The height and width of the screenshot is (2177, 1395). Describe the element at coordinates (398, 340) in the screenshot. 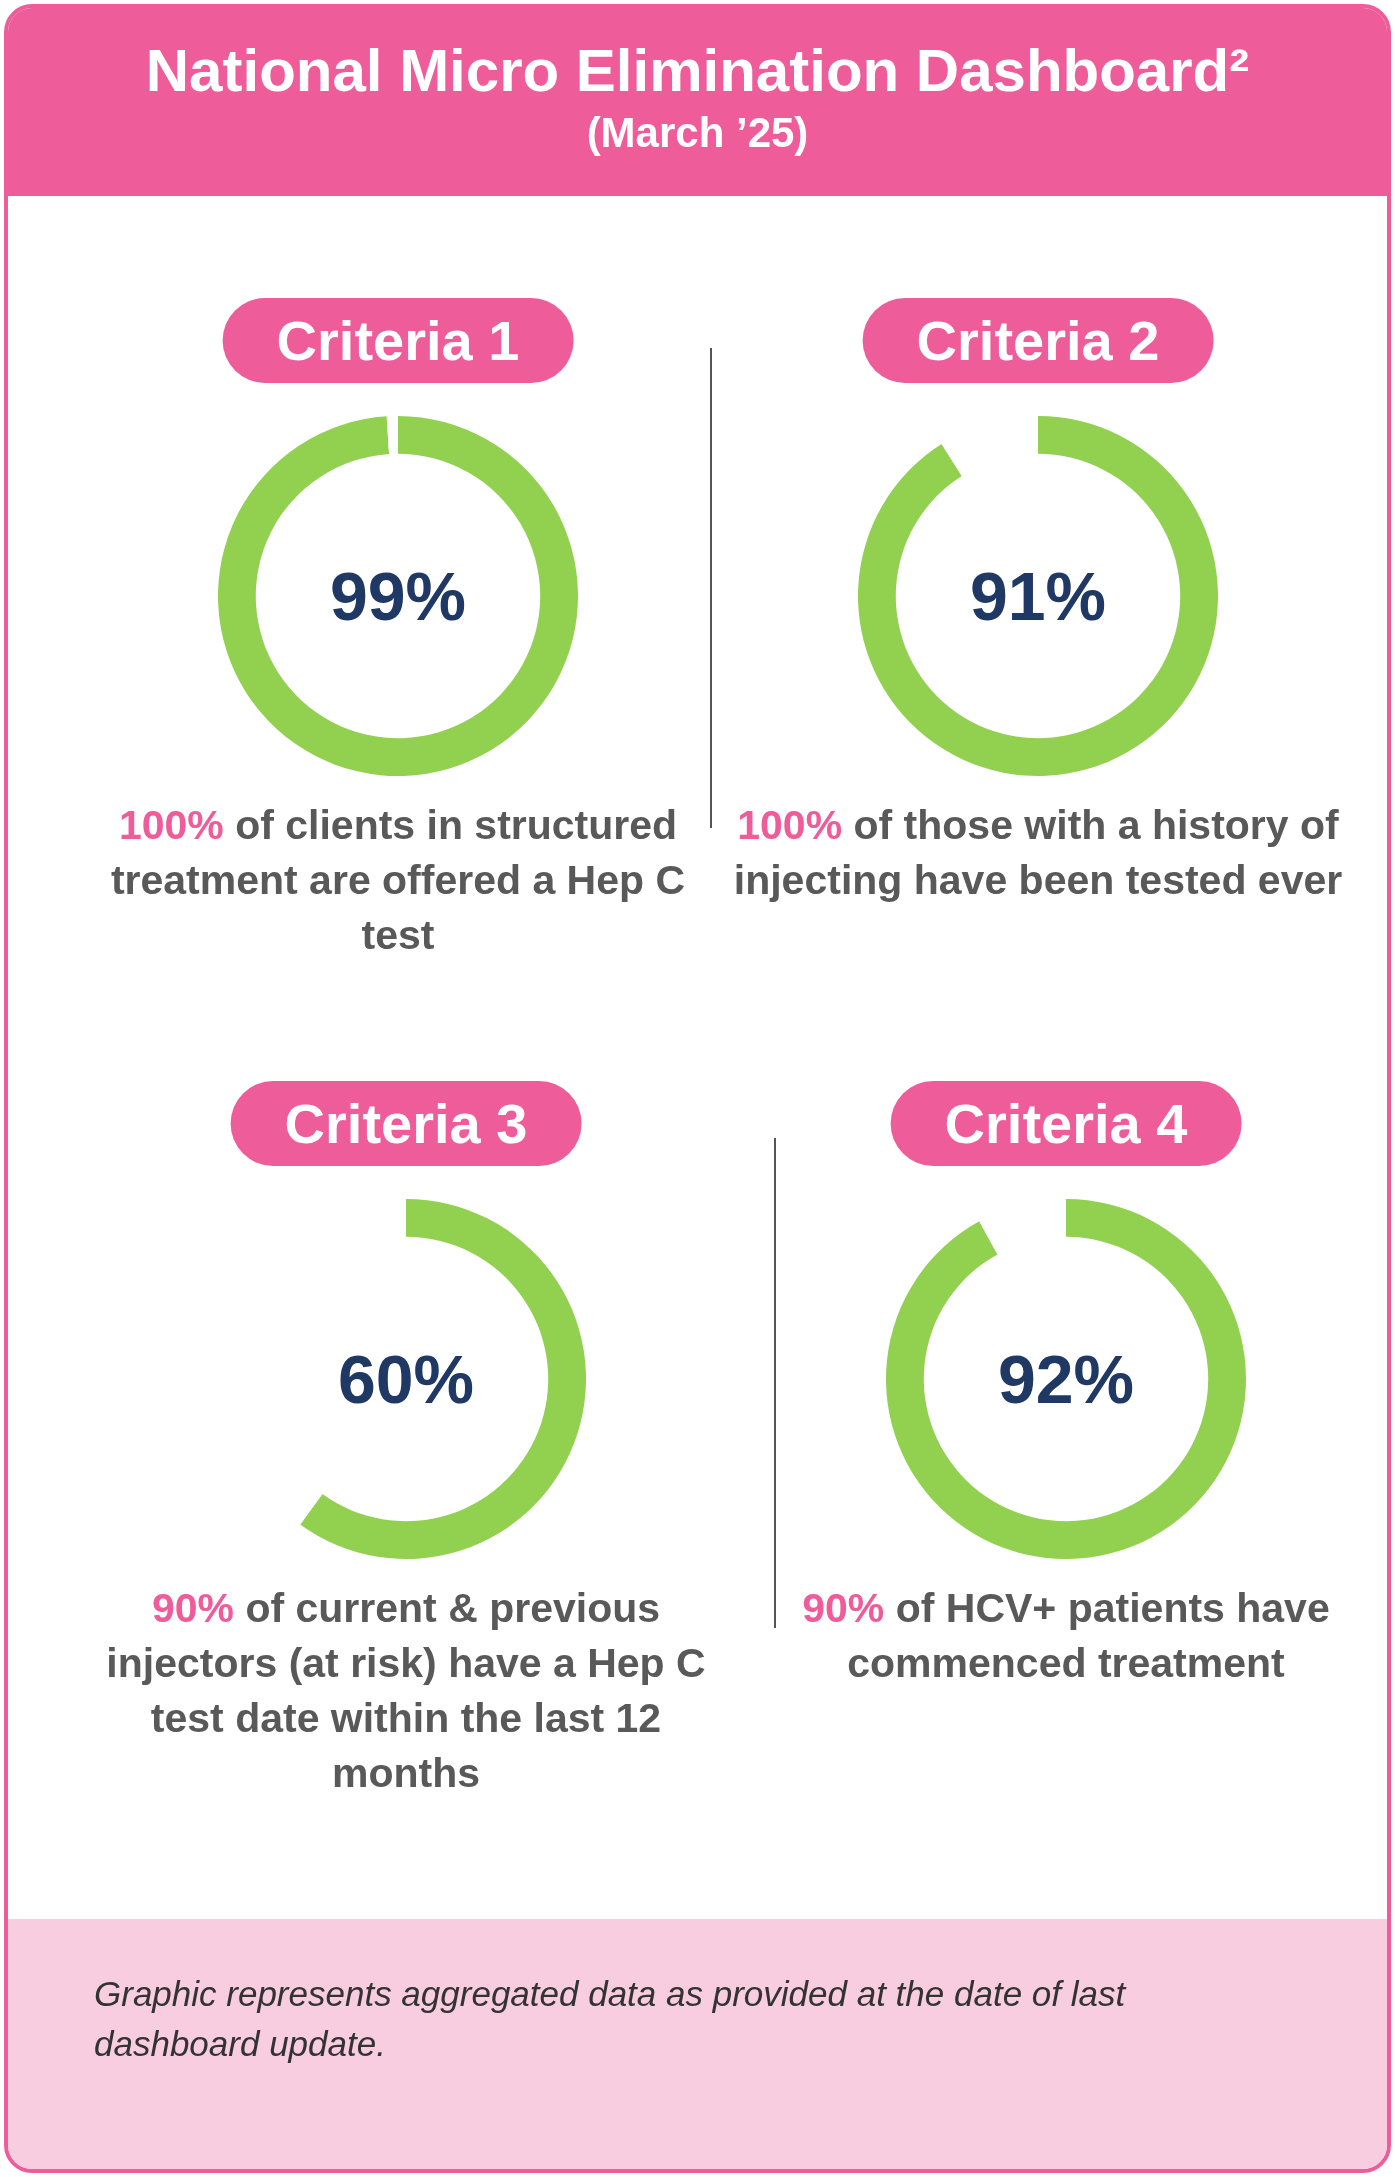

I see `chart-title: Criteria 1` at that location.